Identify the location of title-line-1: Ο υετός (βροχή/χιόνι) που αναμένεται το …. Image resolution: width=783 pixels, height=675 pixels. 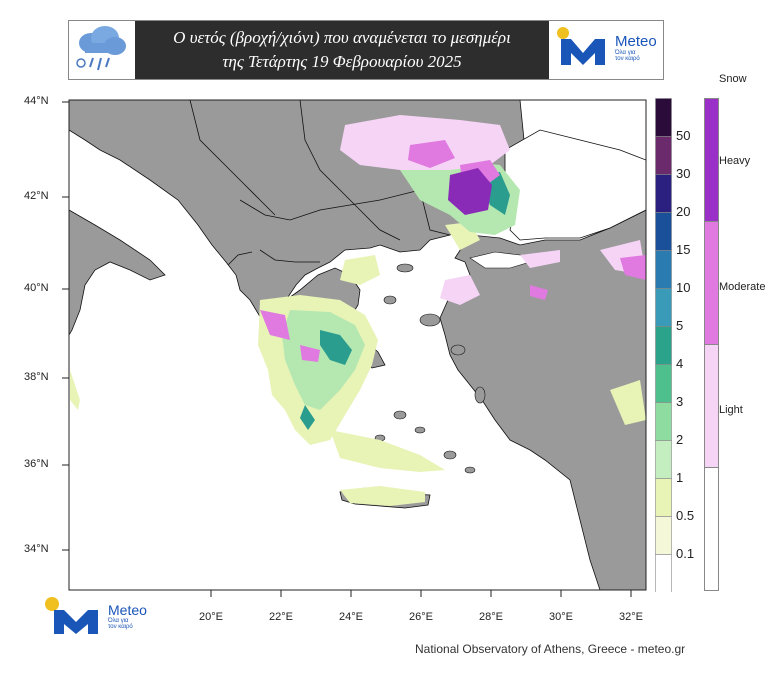
(342, 37).